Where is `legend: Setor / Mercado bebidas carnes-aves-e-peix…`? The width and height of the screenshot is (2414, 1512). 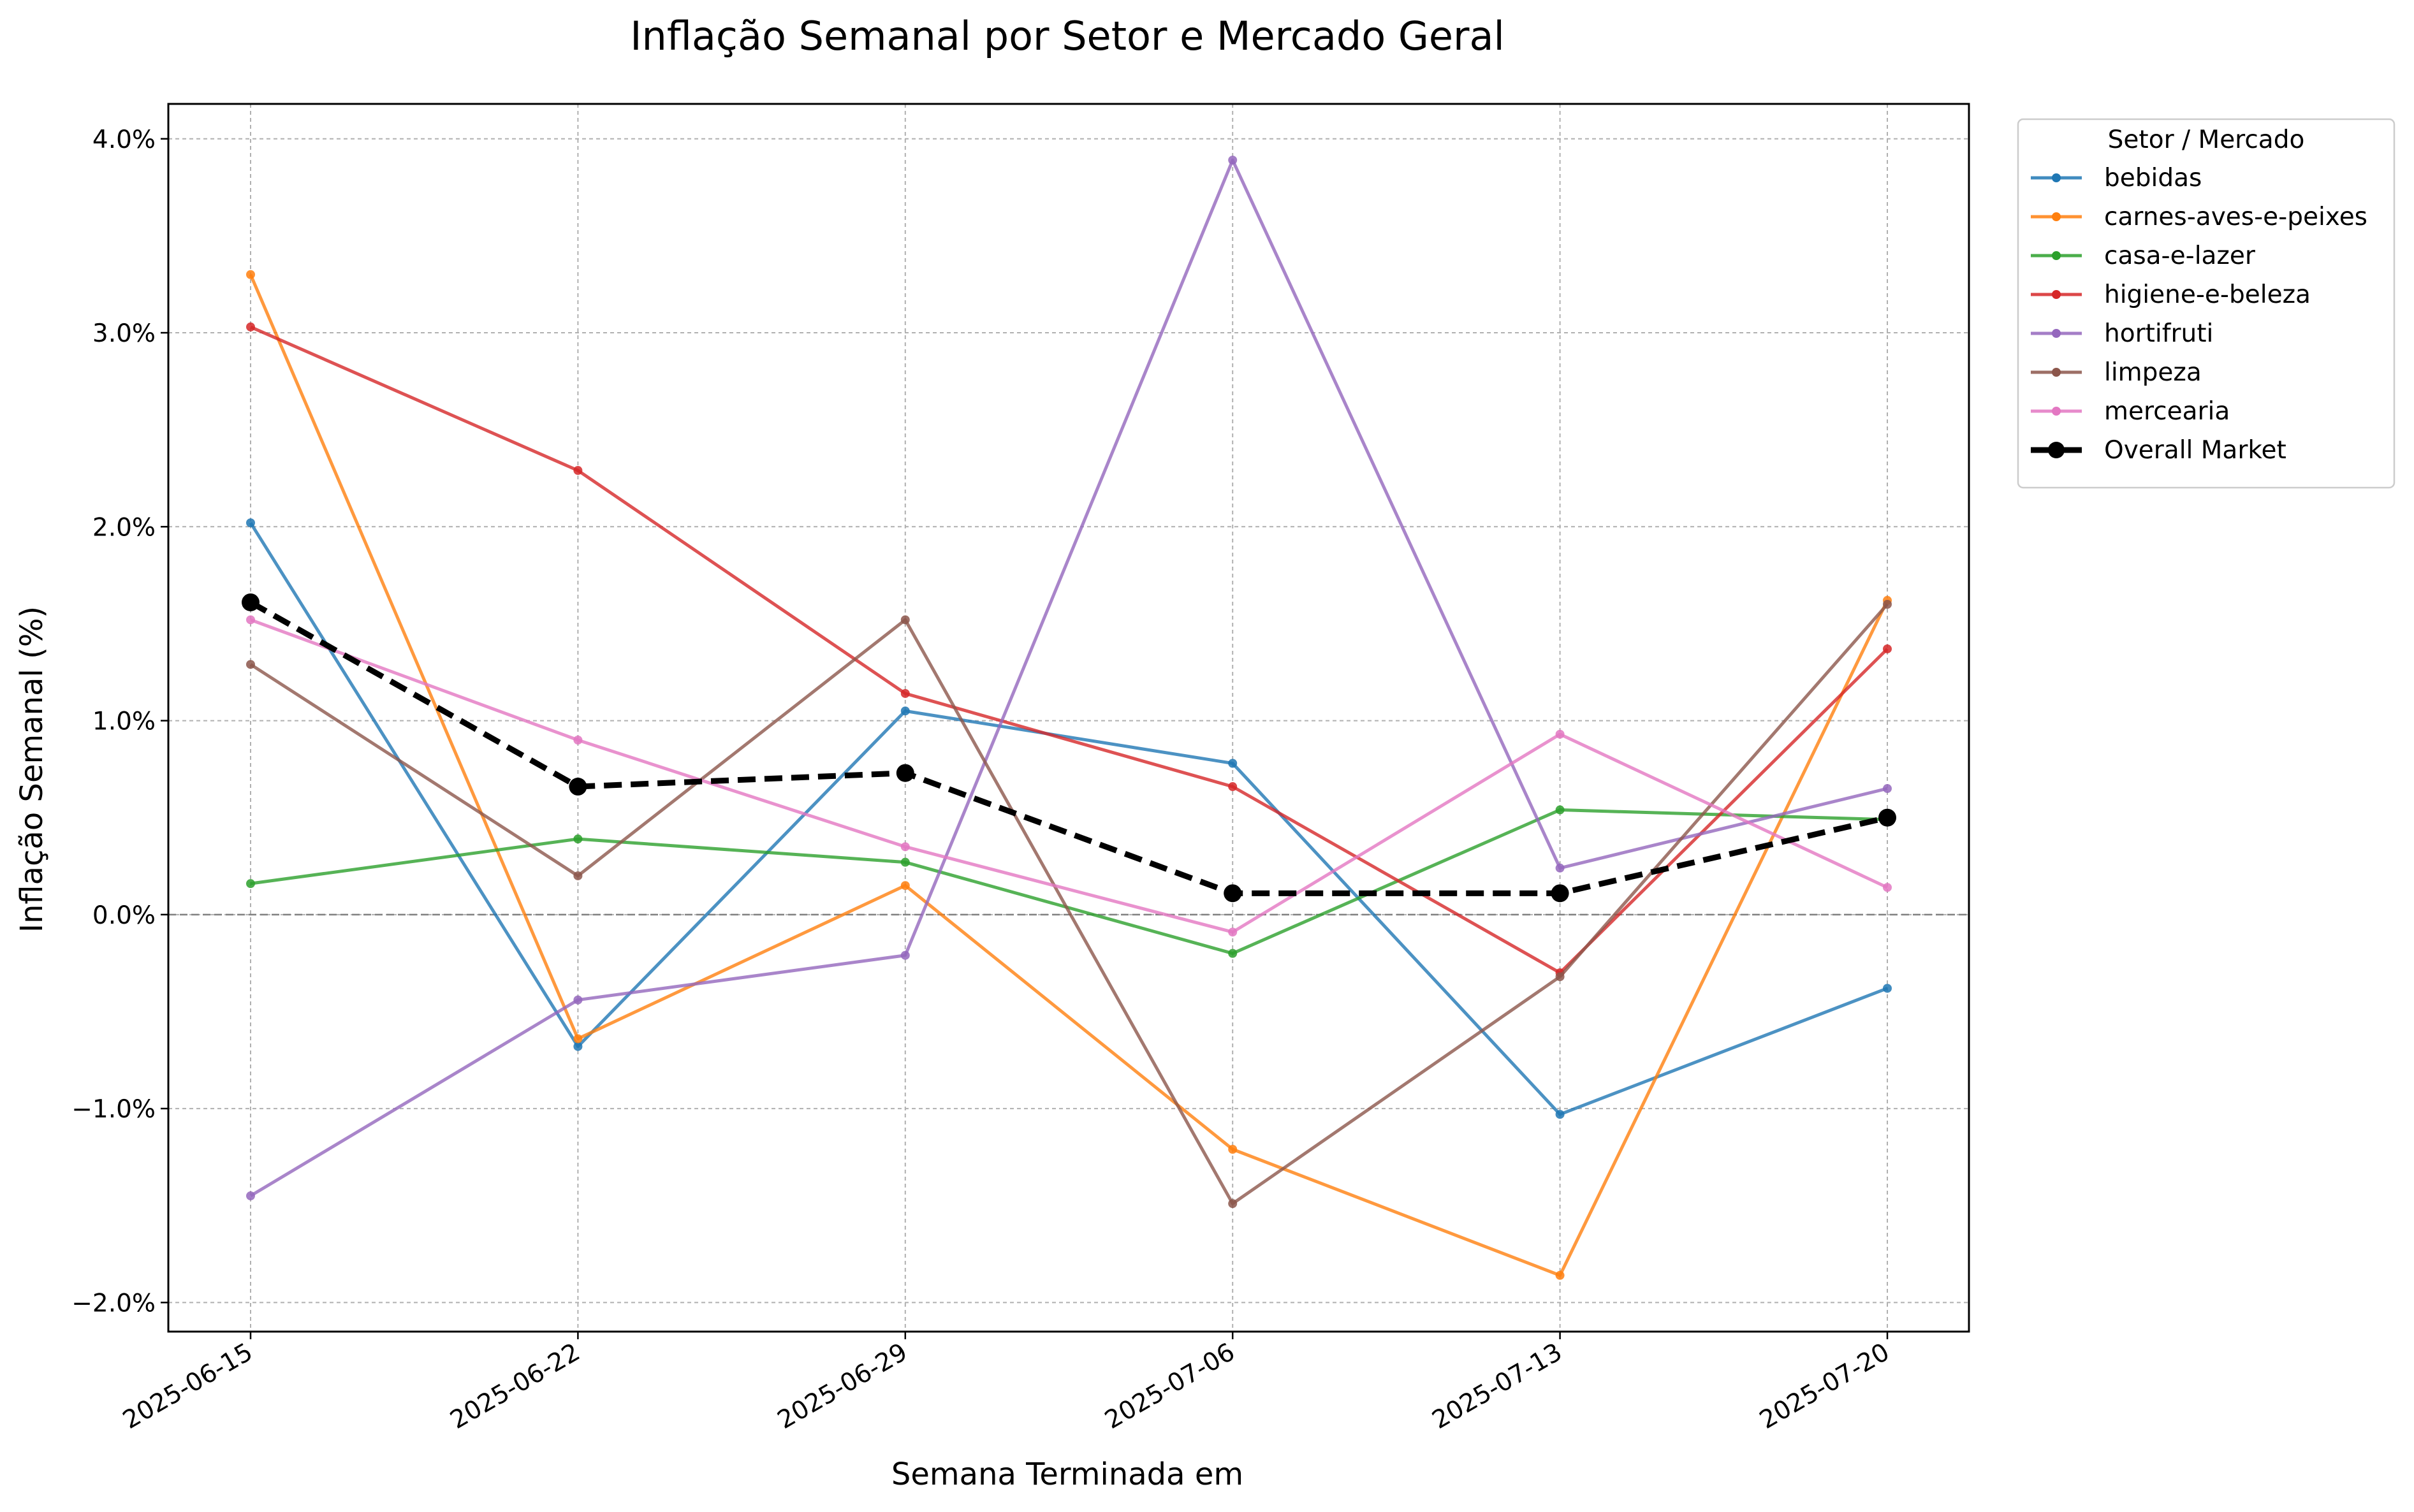 legend: Setor / Mercado bebidas carnes-aves-e-peix… is located at coordinates (2206, 303).